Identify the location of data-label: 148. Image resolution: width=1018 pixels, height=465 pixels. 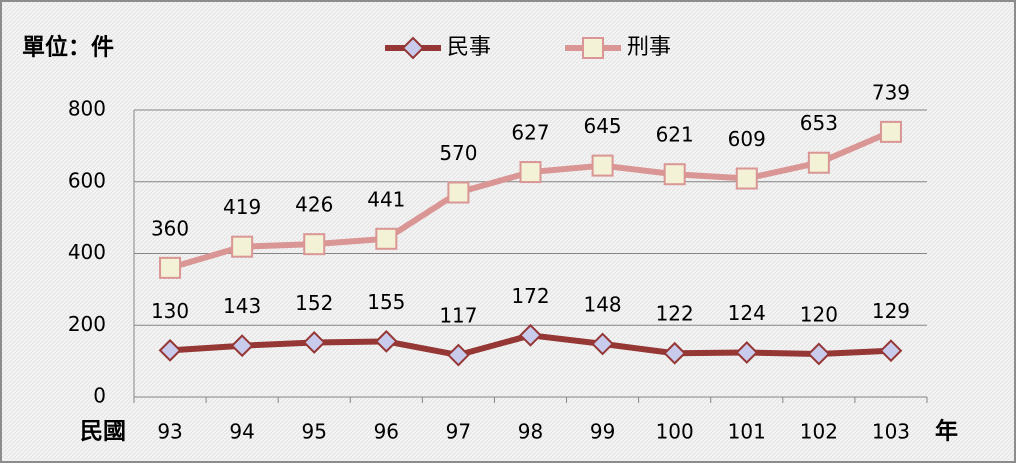
(602, 304).